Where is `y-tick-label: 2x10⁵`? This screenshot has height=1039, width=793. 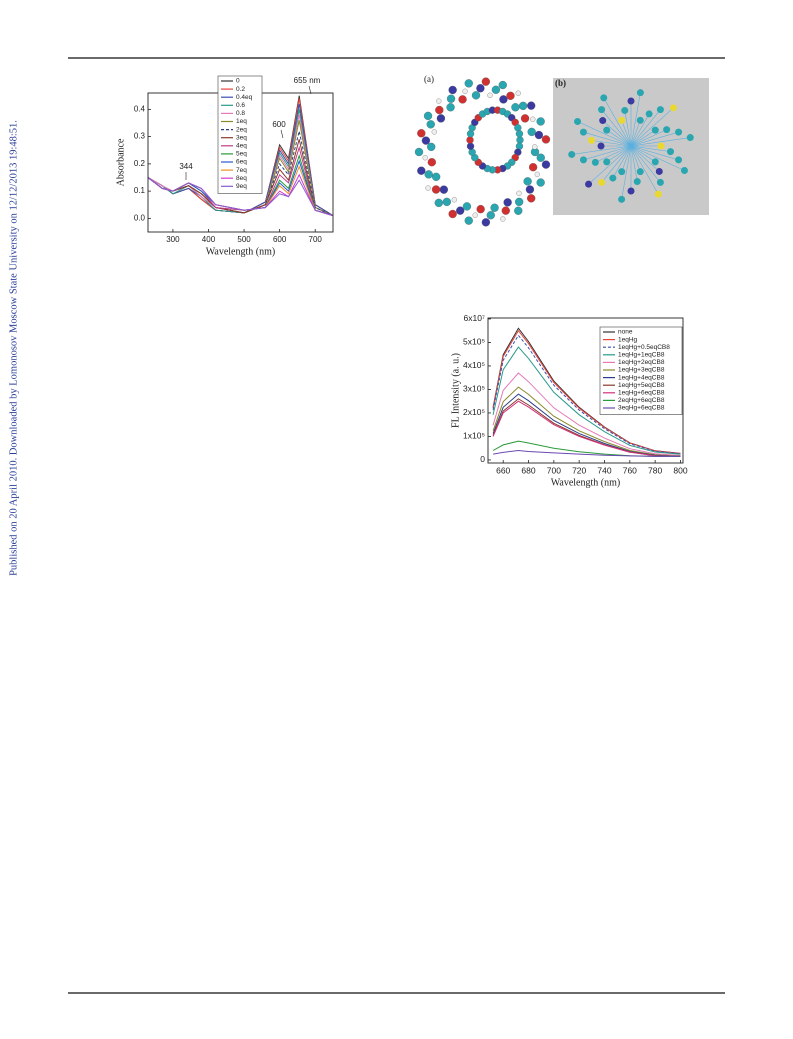
y-tick-label: 2x10⁵ is located at coordinates (474, 412).